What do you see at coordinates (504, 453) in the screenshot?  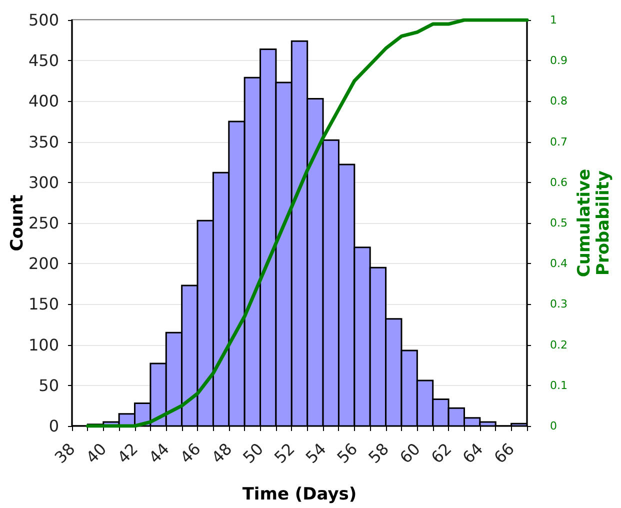 I see `x-tick-label: 66` at bounding box center [504, 453].